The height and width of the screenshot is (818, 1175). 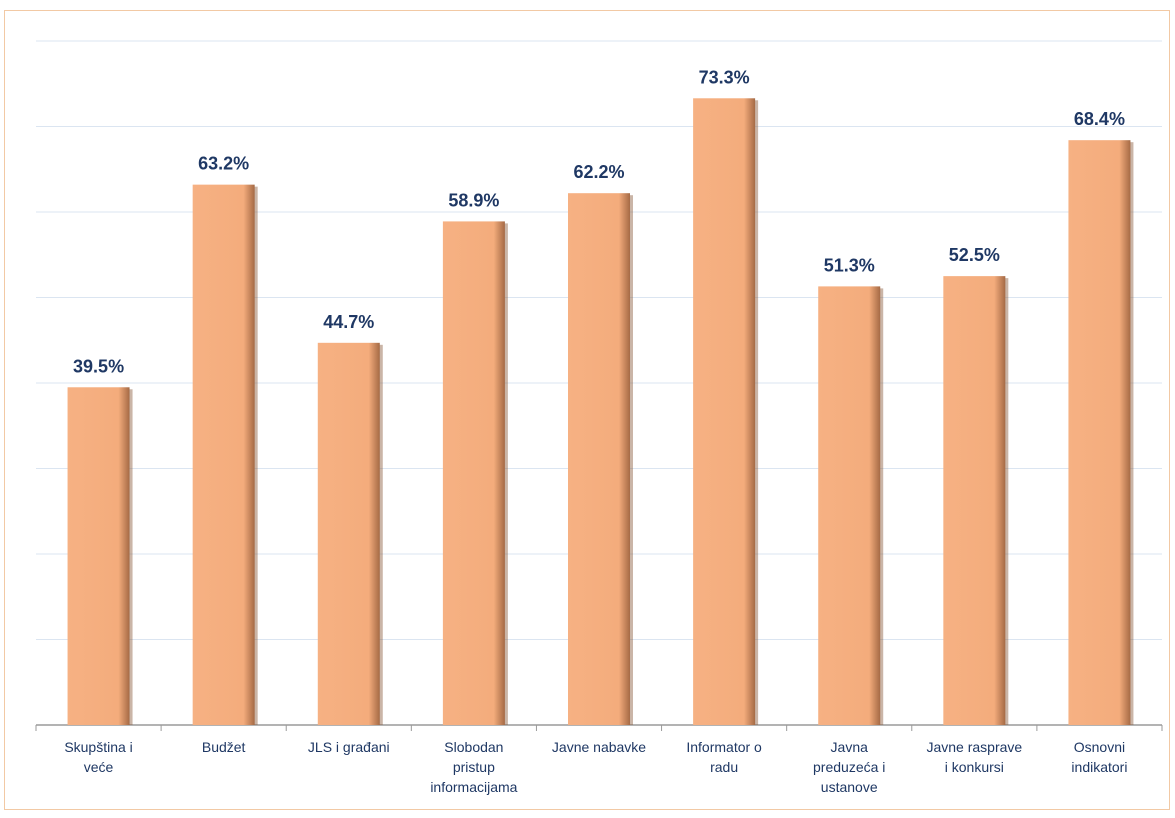 What do you see at coordinates (724, 77) in the screenshot?
I see `value-label: 73.3%` at bounding box center [724, 77].